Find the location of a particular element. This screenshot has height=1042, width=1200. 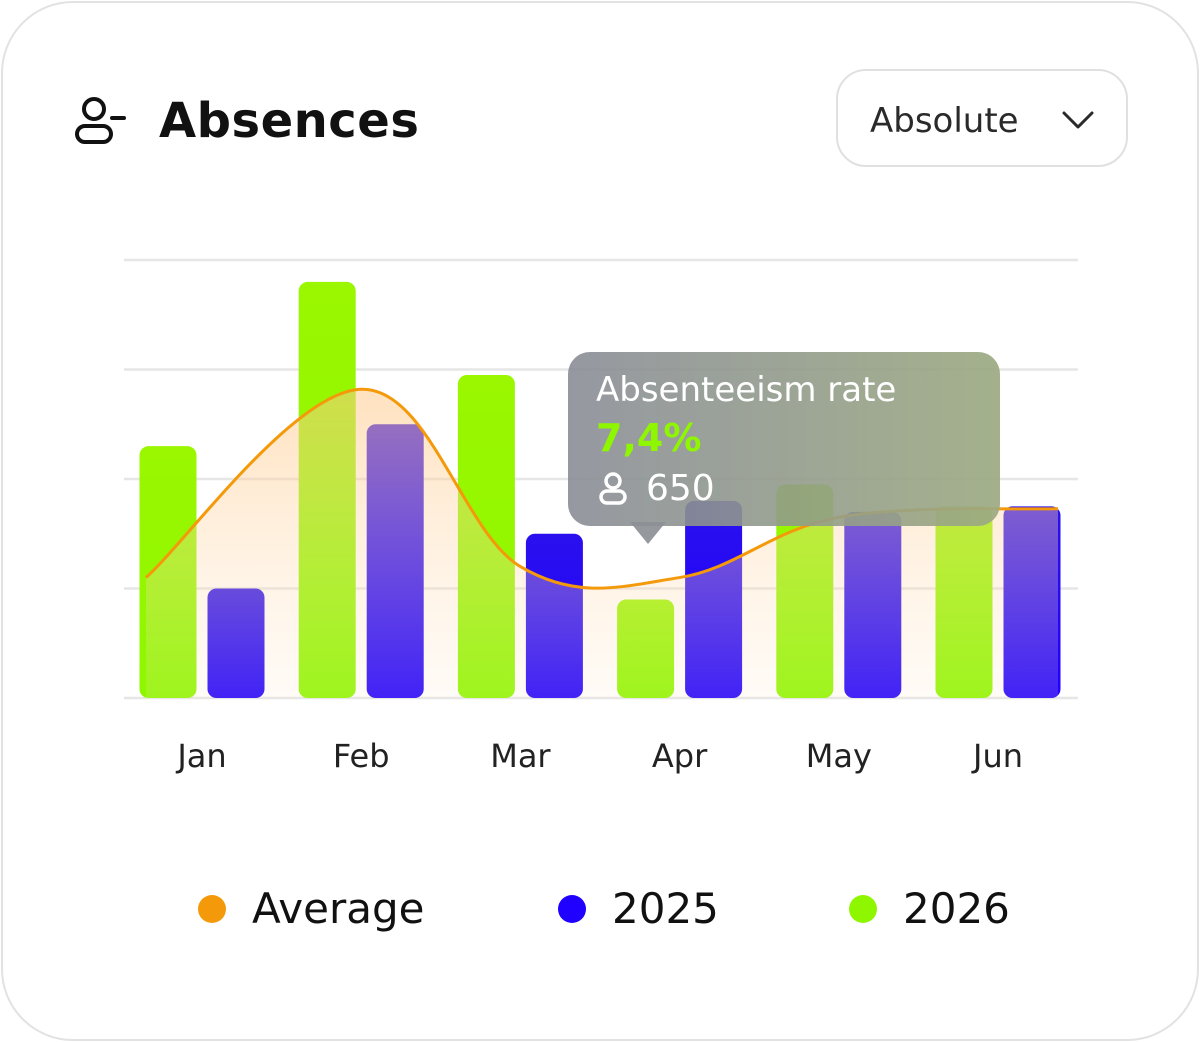

x-tick-label: Apr is located at coordinates (680, 756).